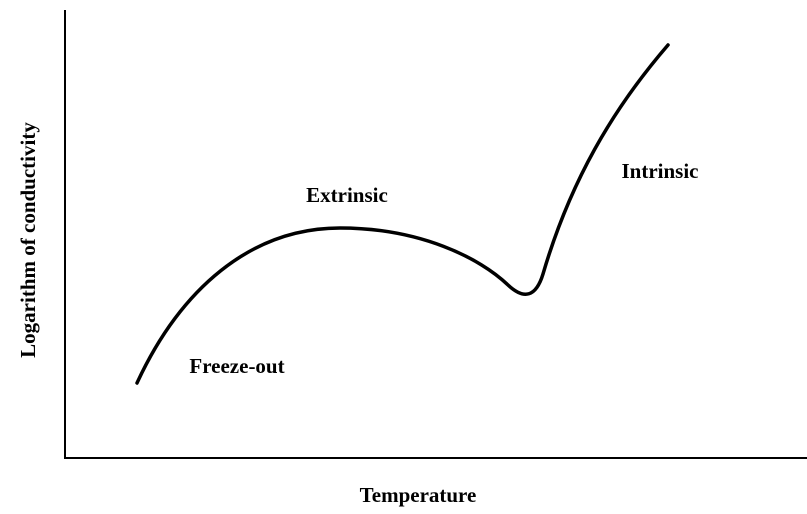  What do you see at coordinates (659, 171) in the screenshot?
I see `region-label: Intrinsic` at bounding box center [659, 171].